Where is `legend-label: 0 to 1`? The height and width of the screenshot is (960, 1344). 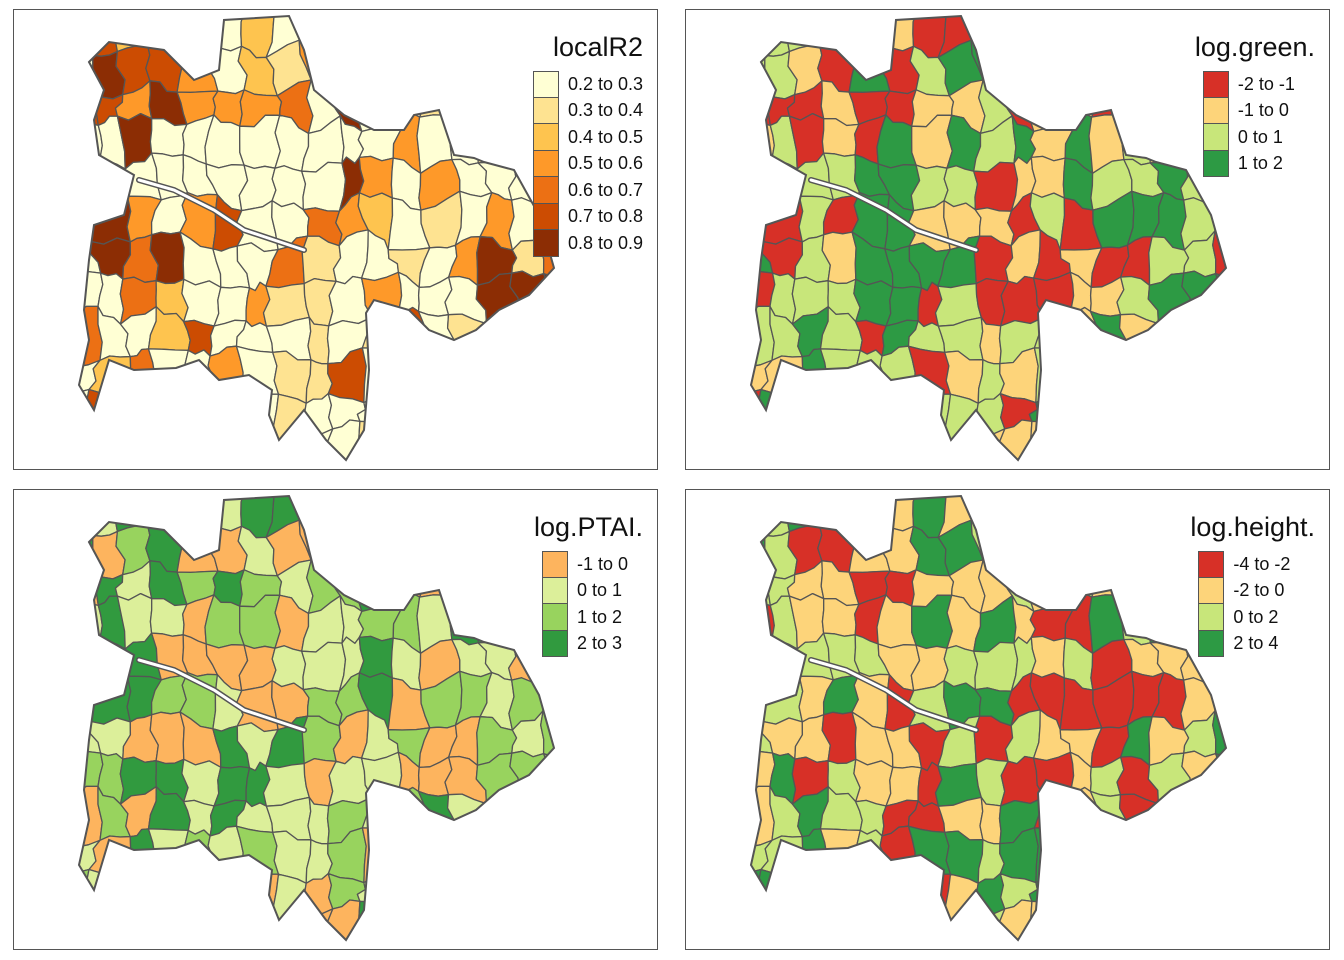
legend-label: 0 to 1 is located at coordinates (599, 590).